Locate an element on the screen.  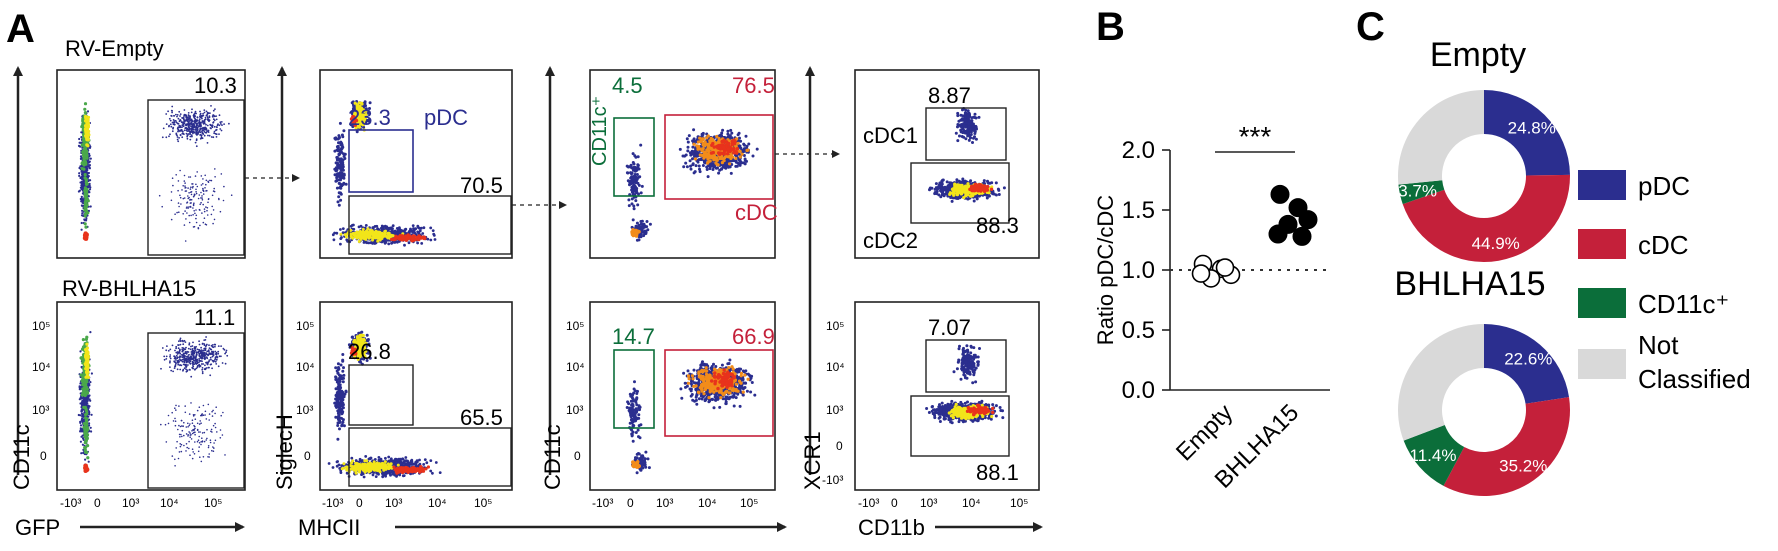
row-label-rv-bhlha15: RV-BHLHA15 is located at coordinates (129, 288).